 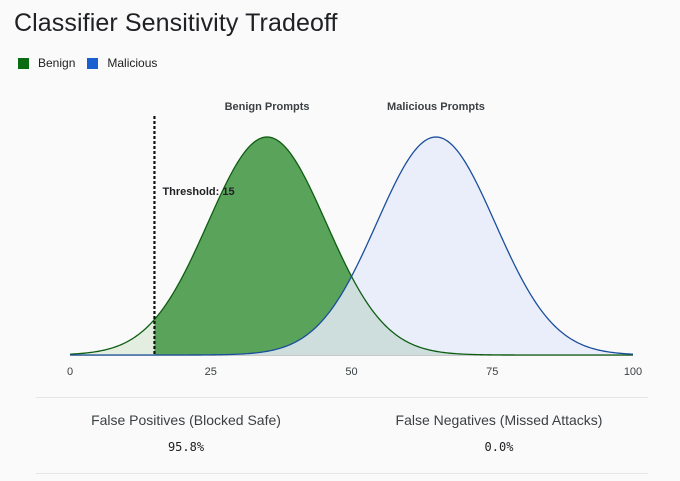 What do you see at coordinates (499, 420) in the screenshot?
I see `false-negatives-label: False Negatives (Missed Attacks)` at bounding box center [499, 420].